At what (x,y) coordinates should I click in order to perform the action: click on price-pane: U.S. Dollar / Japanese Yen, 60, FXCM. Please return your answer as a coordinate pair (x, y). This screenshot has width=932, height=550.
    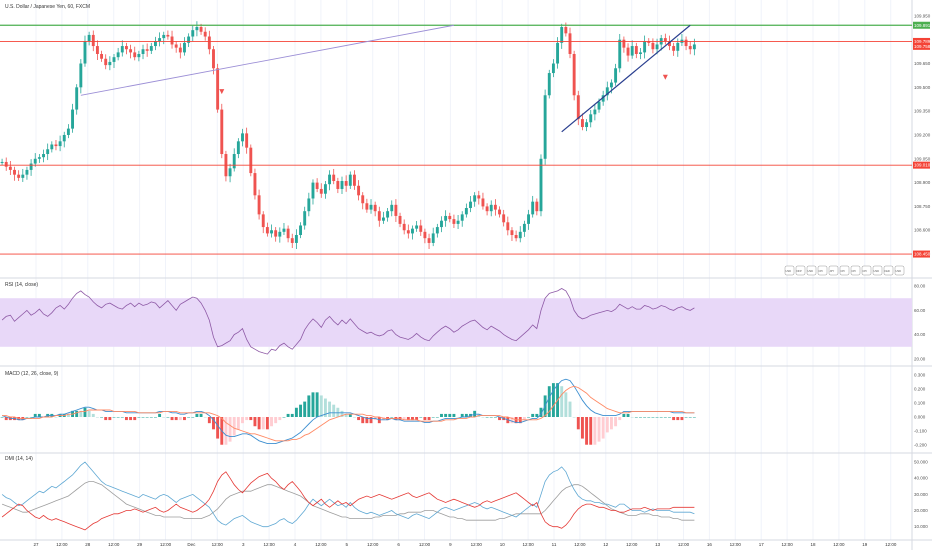
    Looking at the image, I should click on (47, 7).